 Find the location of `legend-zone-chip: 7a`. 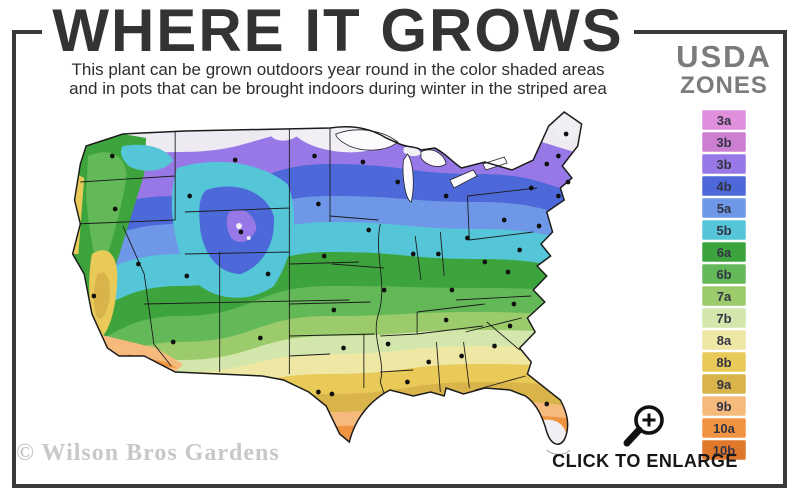

legend-zone-chip: 7a is located at coordinates (724, 296).